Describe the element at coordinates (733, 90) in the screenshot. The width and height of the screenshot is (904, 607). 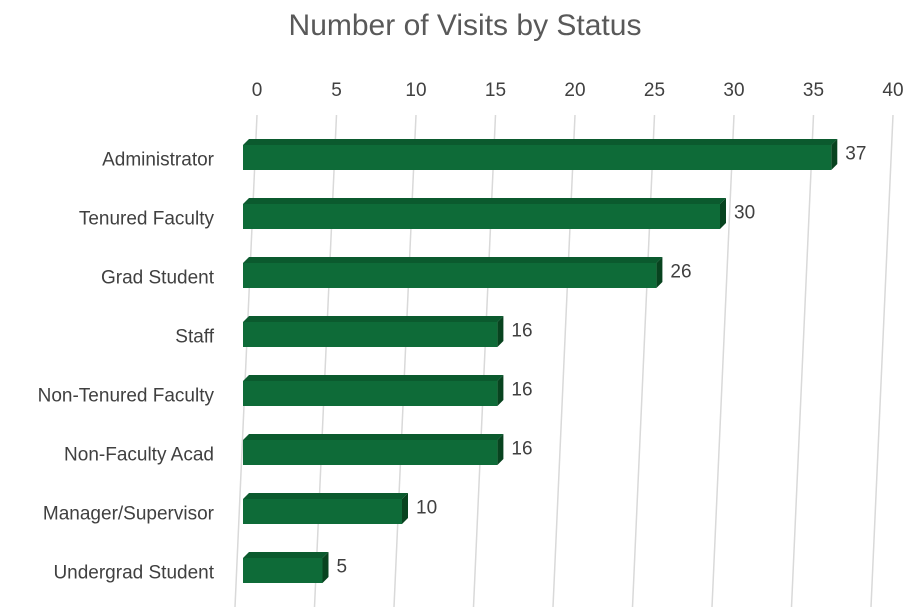
I see `x-tick-label: 30` at that location.